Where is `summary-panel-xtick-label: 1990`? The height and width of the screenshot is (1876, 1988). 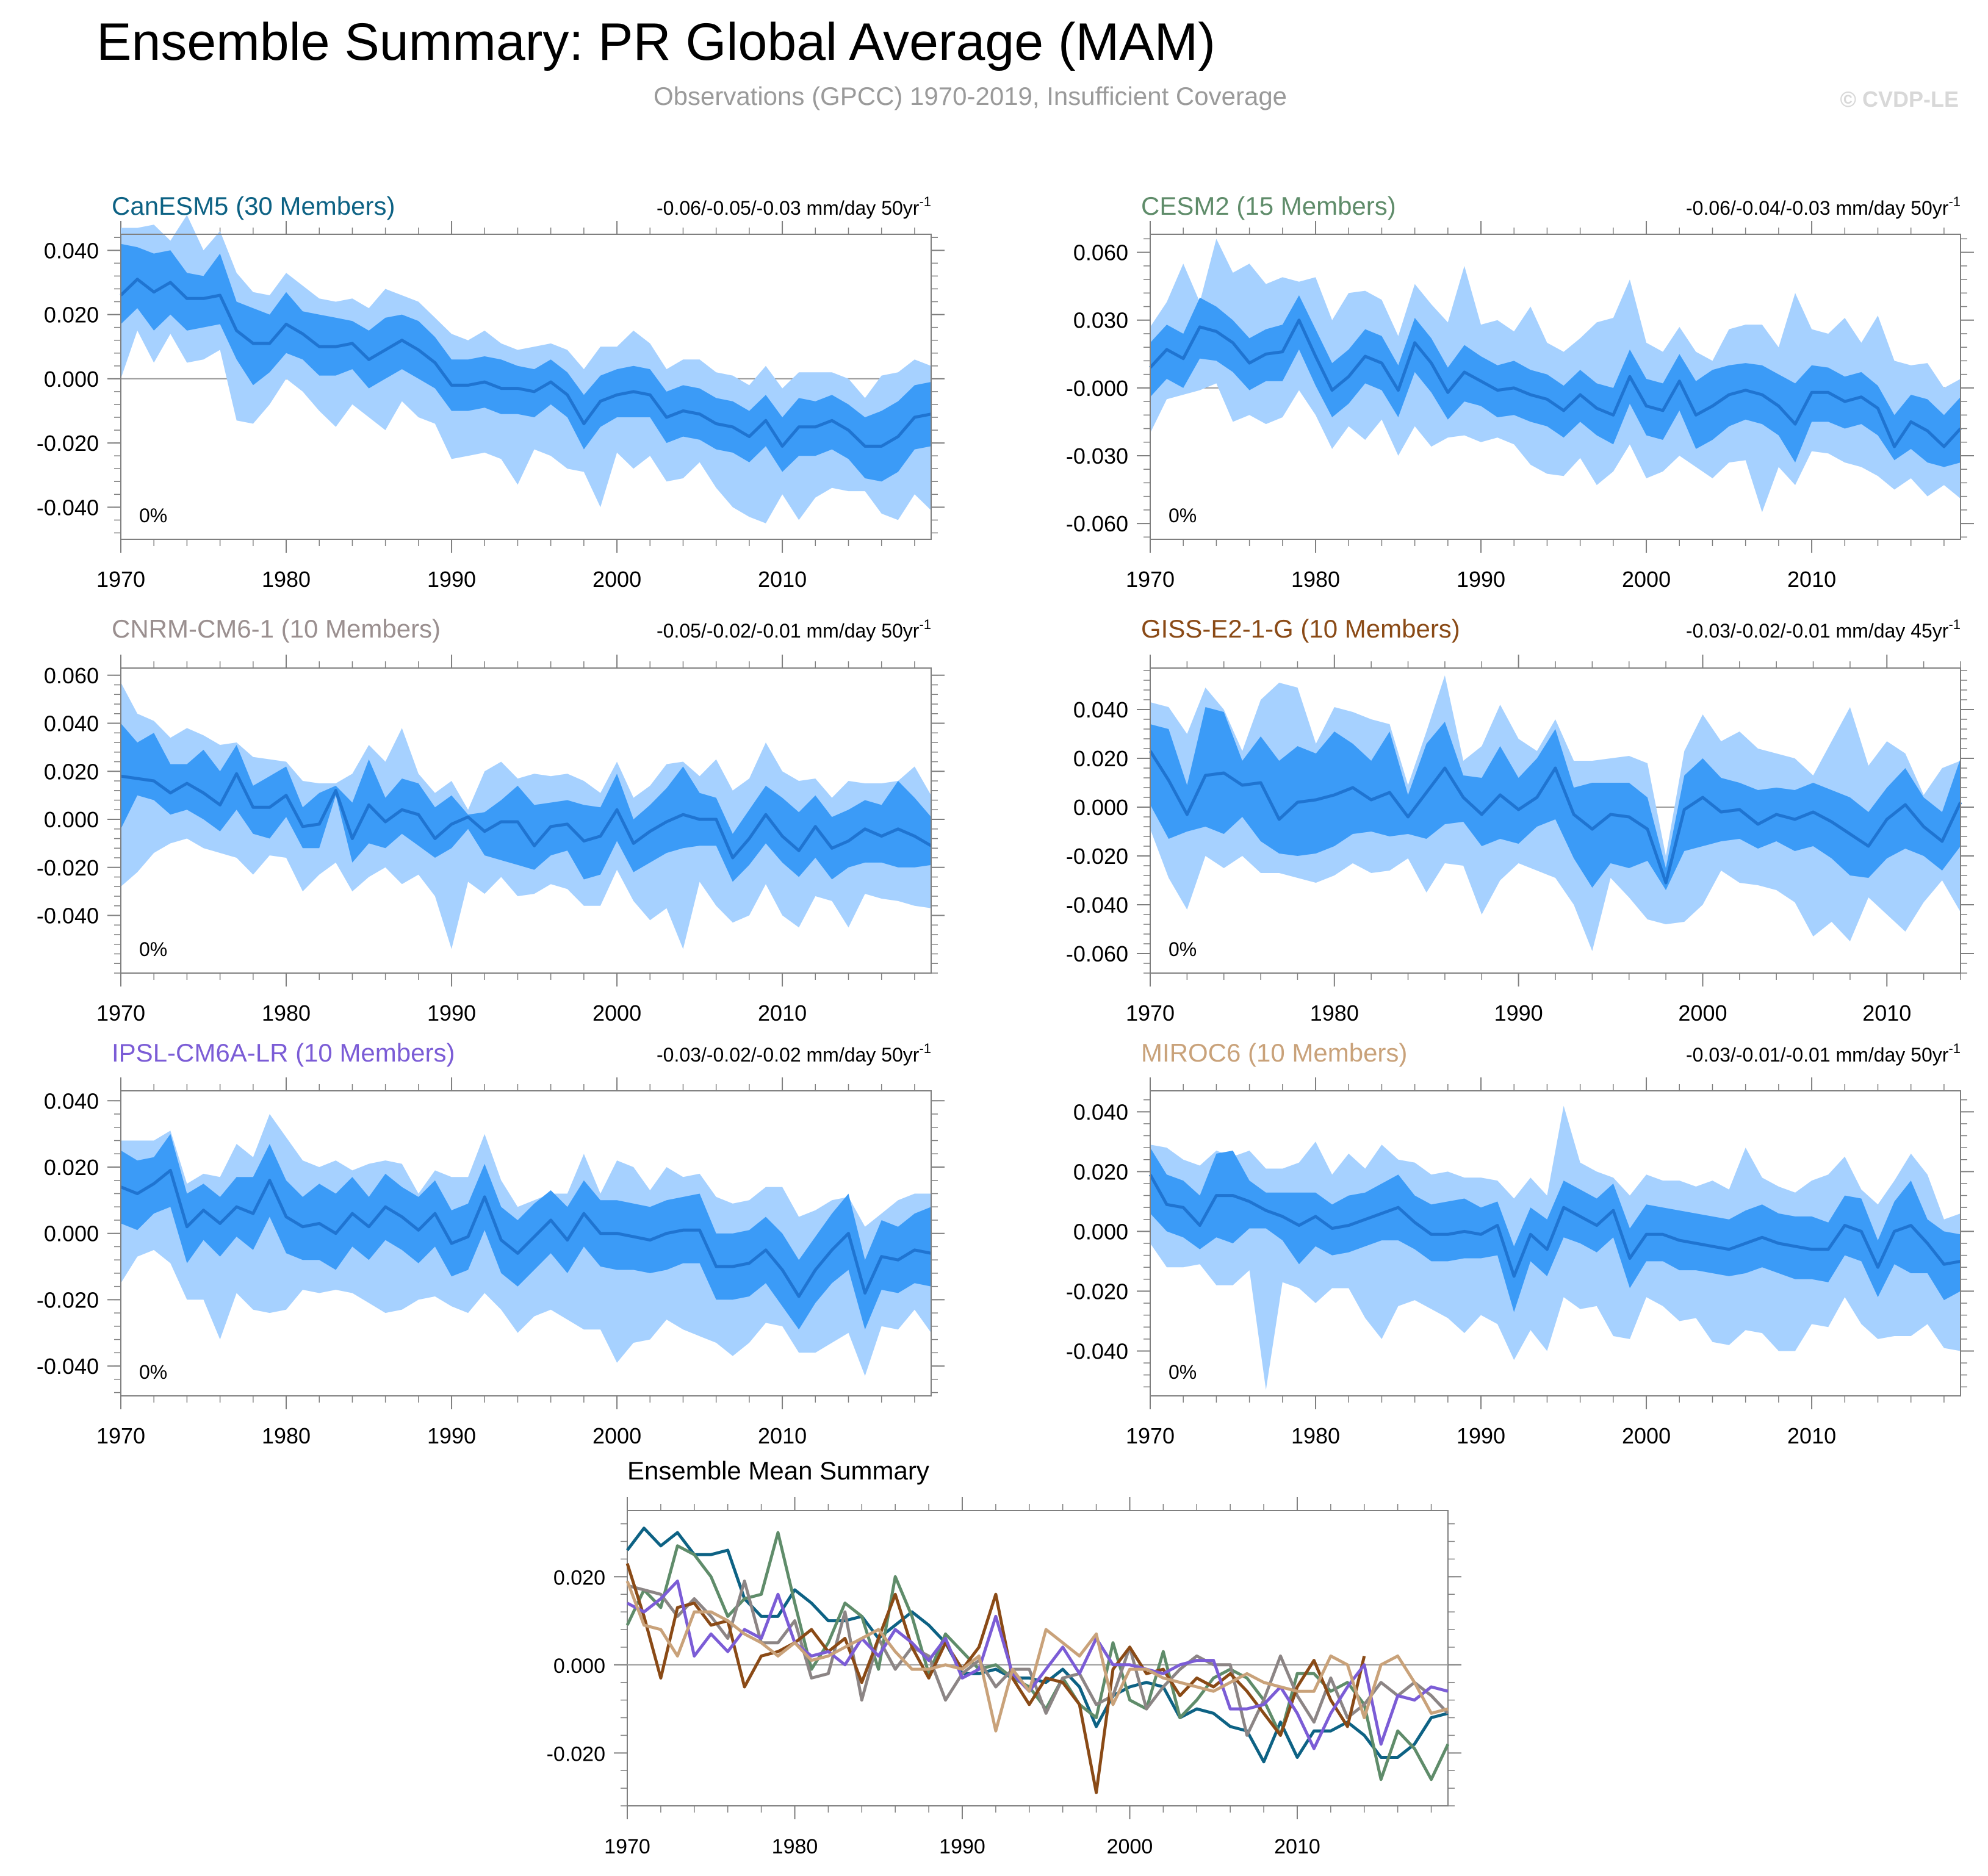
summary-panel-xtick-label: 1990 is located at coordinates (962, 1846).